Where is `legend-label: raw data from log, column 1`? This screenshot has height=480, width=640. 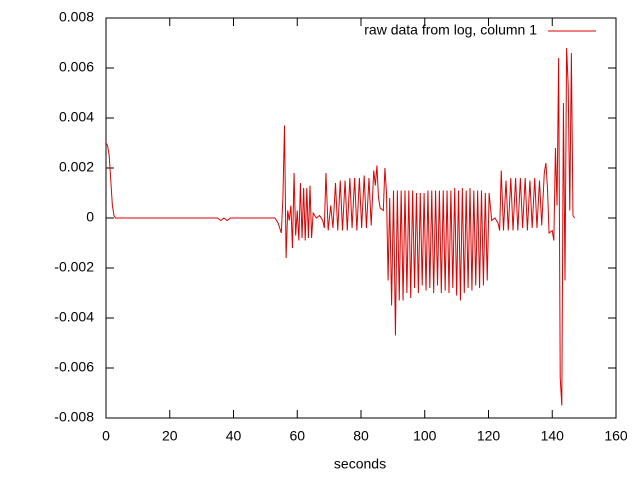 legend-label: raw data from log, column 1 is located at coordinates (450, 30).